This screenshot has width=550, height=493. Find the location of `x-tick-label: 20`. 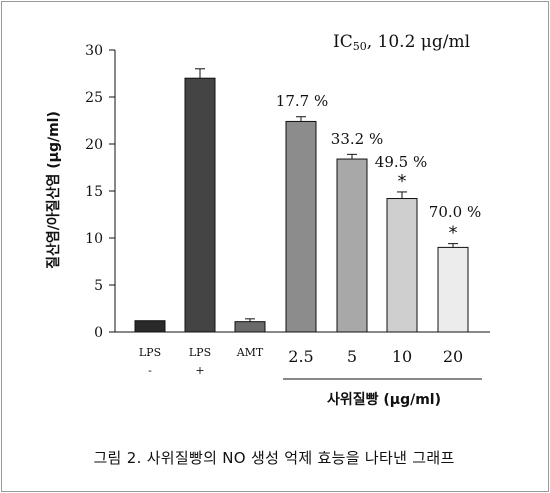

x-tick-label: 20 is located at coordinates (453, 356).